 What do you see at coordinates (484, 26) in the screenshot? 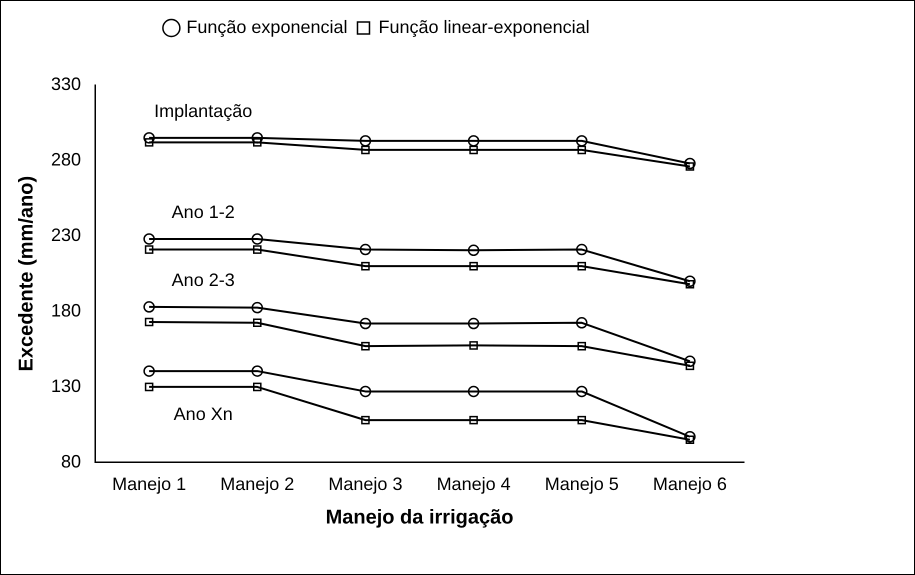
I see `legend-label: Função linear-exponencial` at bounding box center [484, 26].